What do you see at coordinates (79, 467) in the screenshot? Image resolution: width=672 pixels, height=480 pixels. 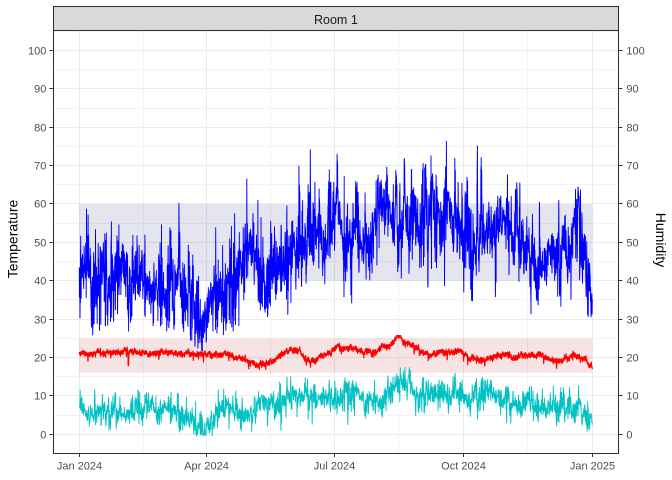 I see `svg-text: Jan 2024` at bounding box center [79, 467].